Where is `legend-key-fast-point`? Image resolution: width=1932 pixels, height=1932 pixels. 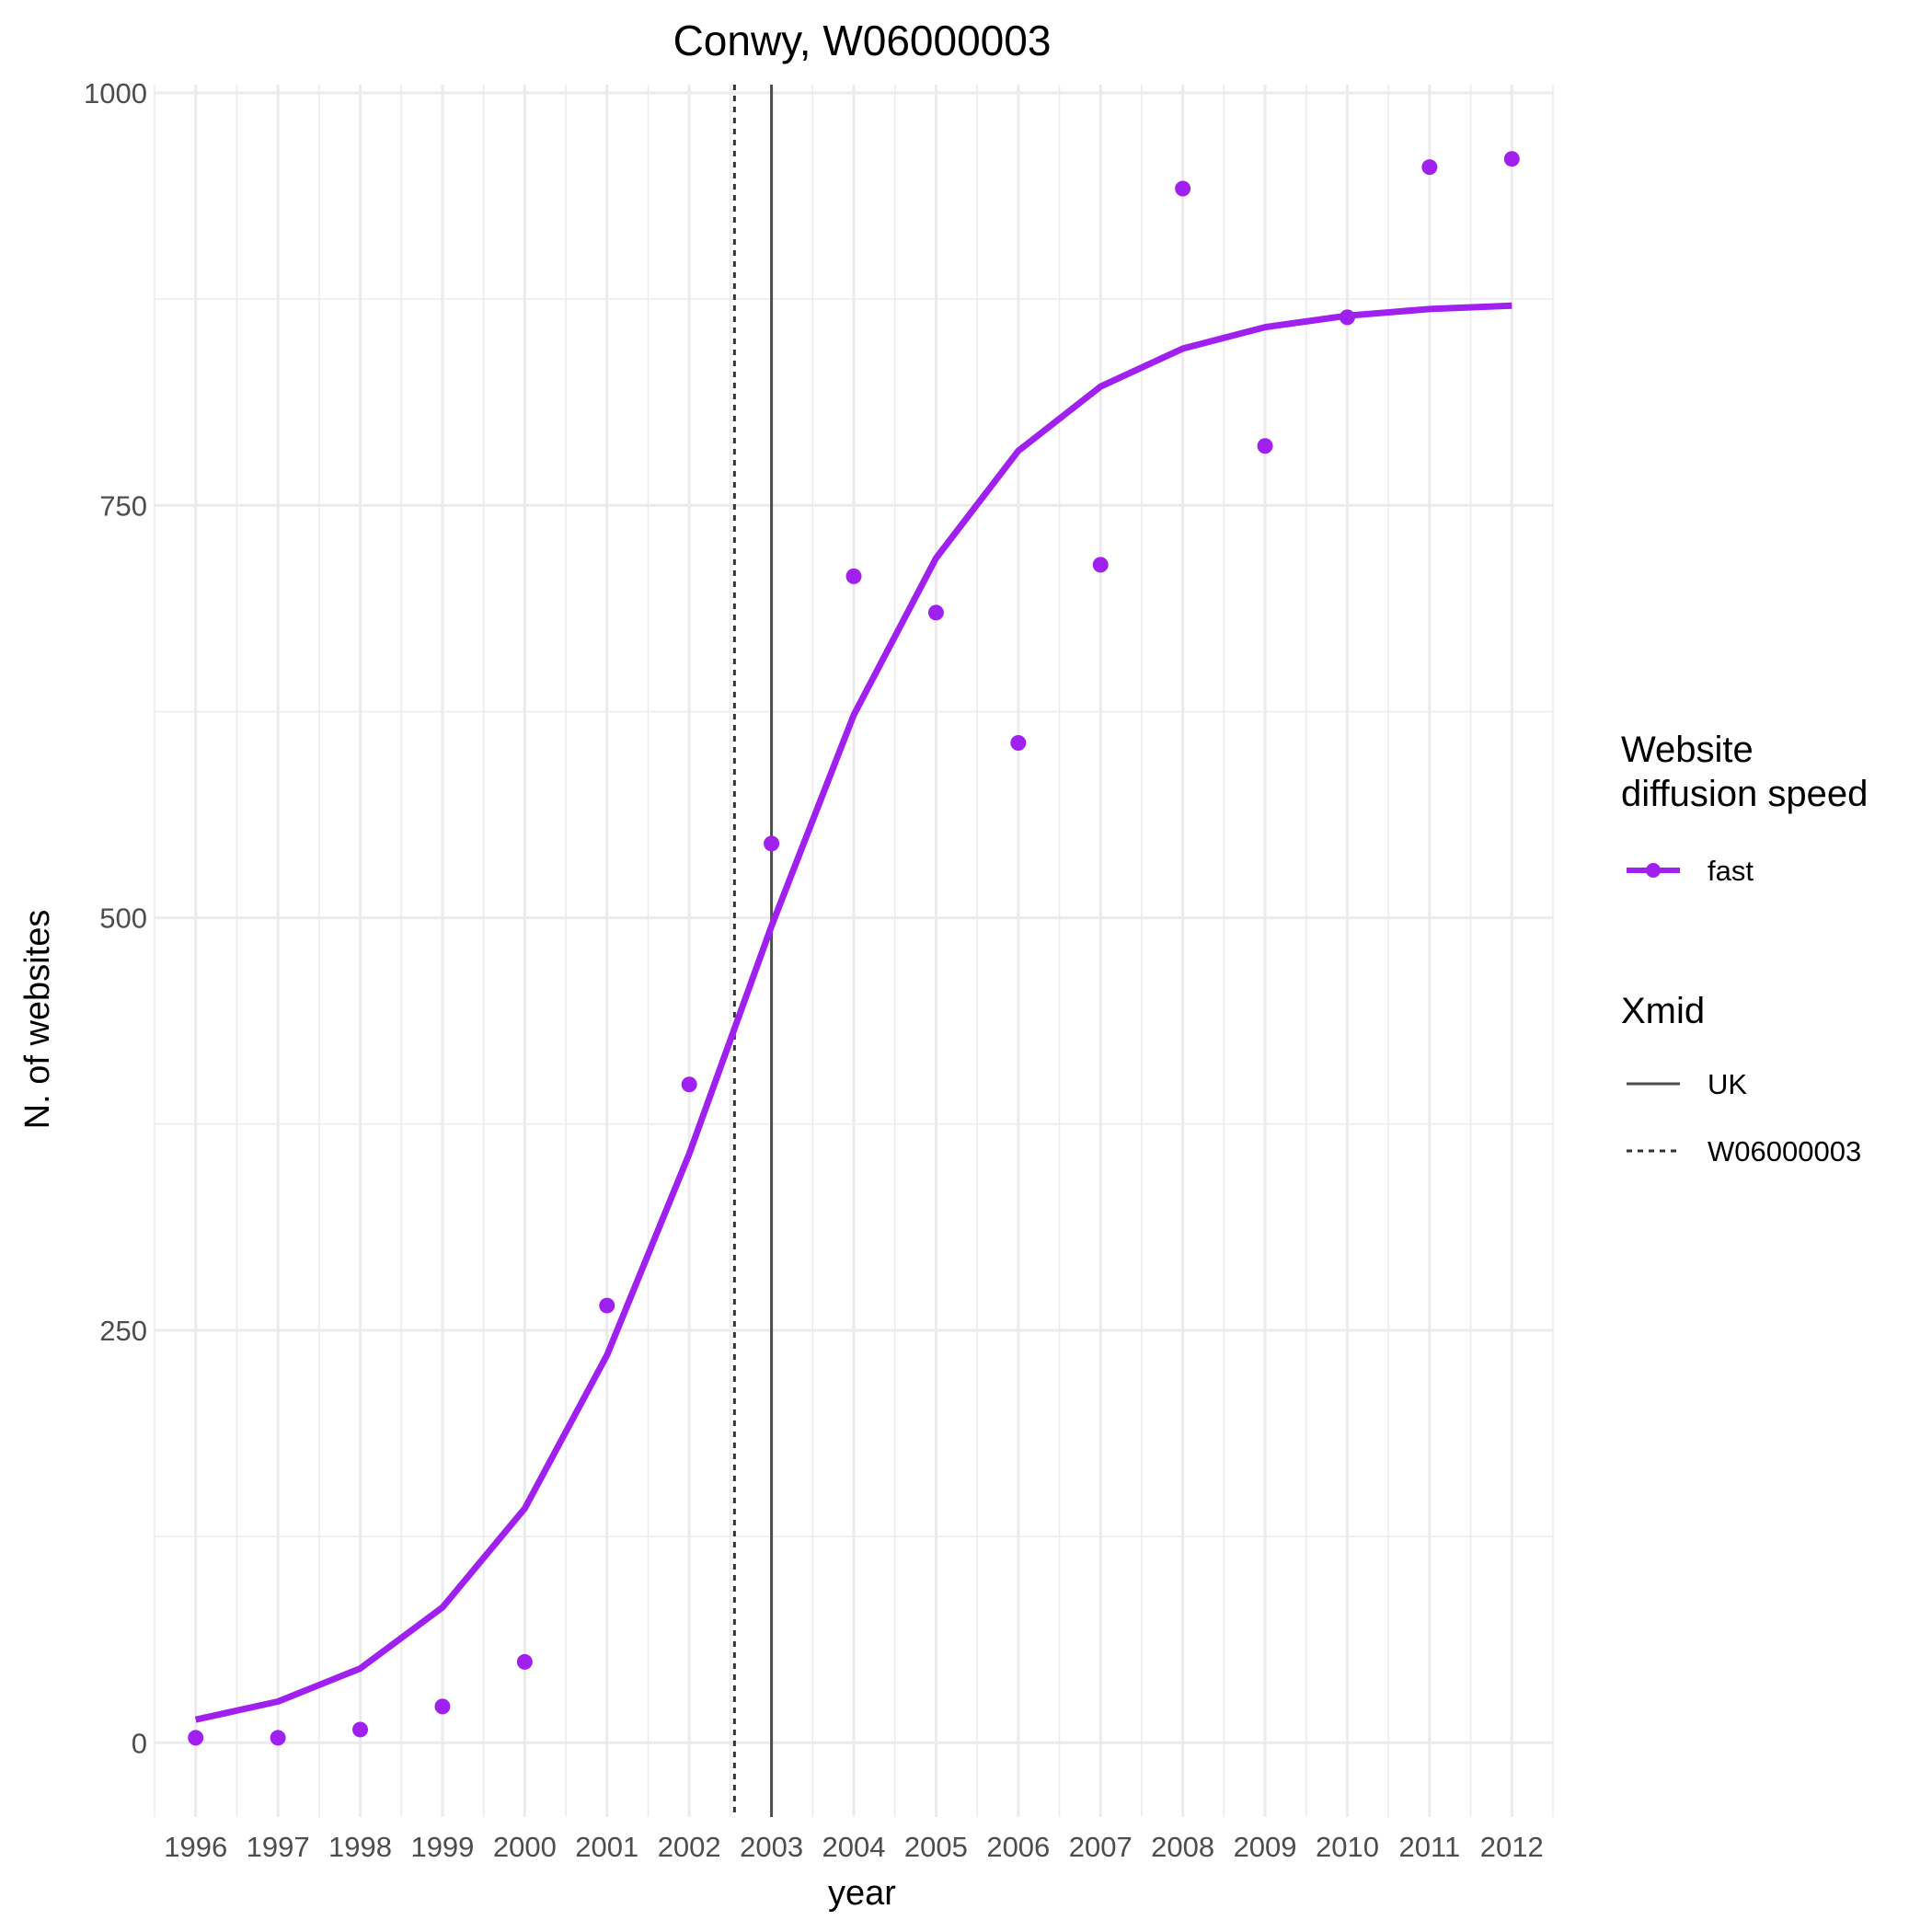 legend-key-fast-point is located at coordinates (1653, 870).